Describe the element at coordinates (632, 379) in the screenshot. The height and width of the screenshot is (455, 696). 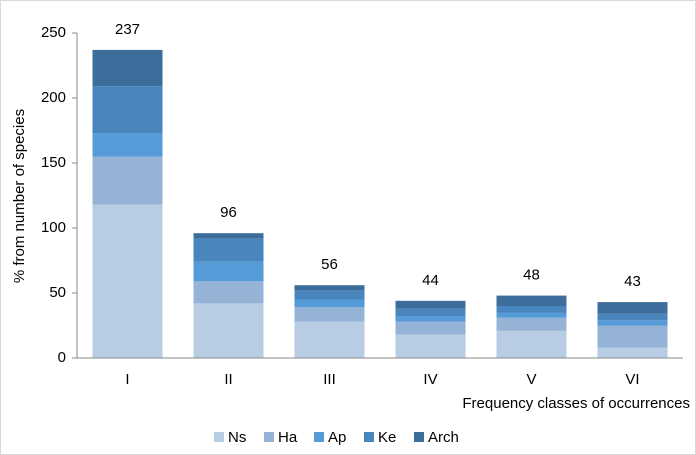
I see `x-tick-label: VI` at that location.